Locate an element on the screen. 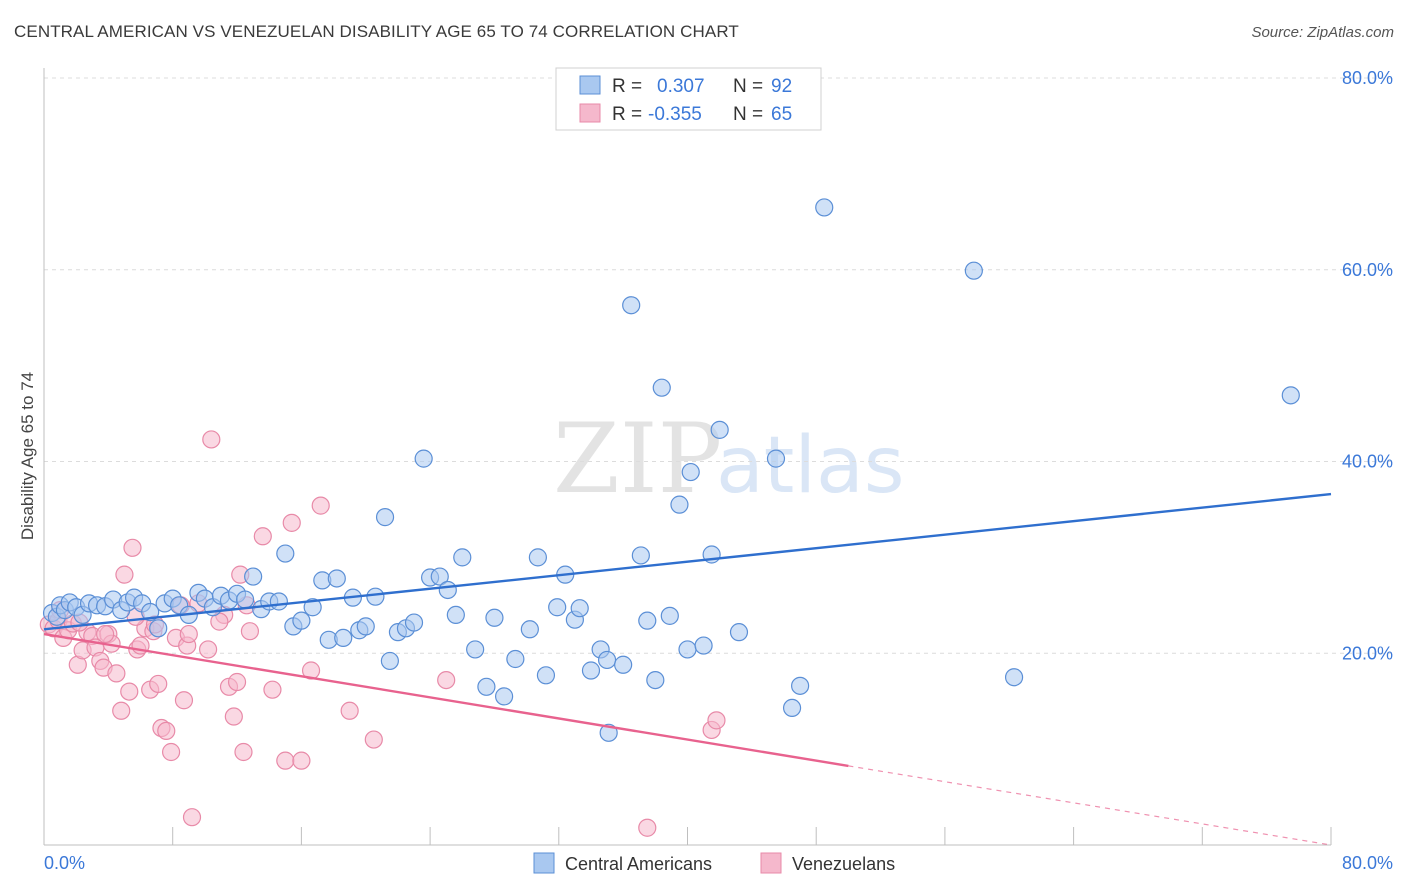 This screenshot has height=892, width=1406. y-tick-label-3: 80.0% is located at coordinates (1367, 78).